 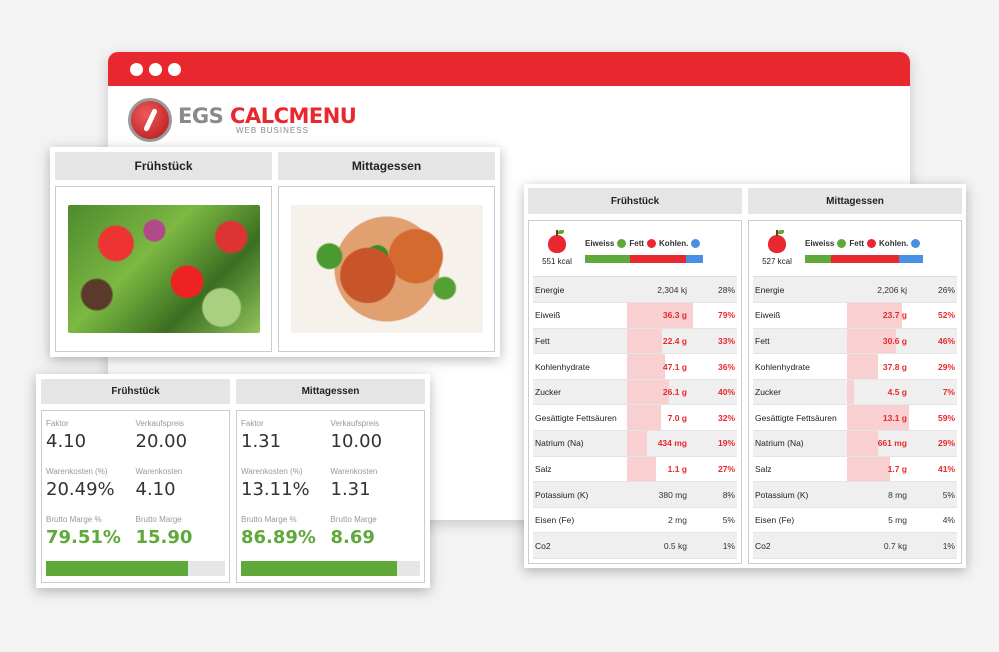 What do you see at coordinates (777, 262) in the screenshot?
I see `kcal-value: 527 kcal` at bounding box center [777, 262].